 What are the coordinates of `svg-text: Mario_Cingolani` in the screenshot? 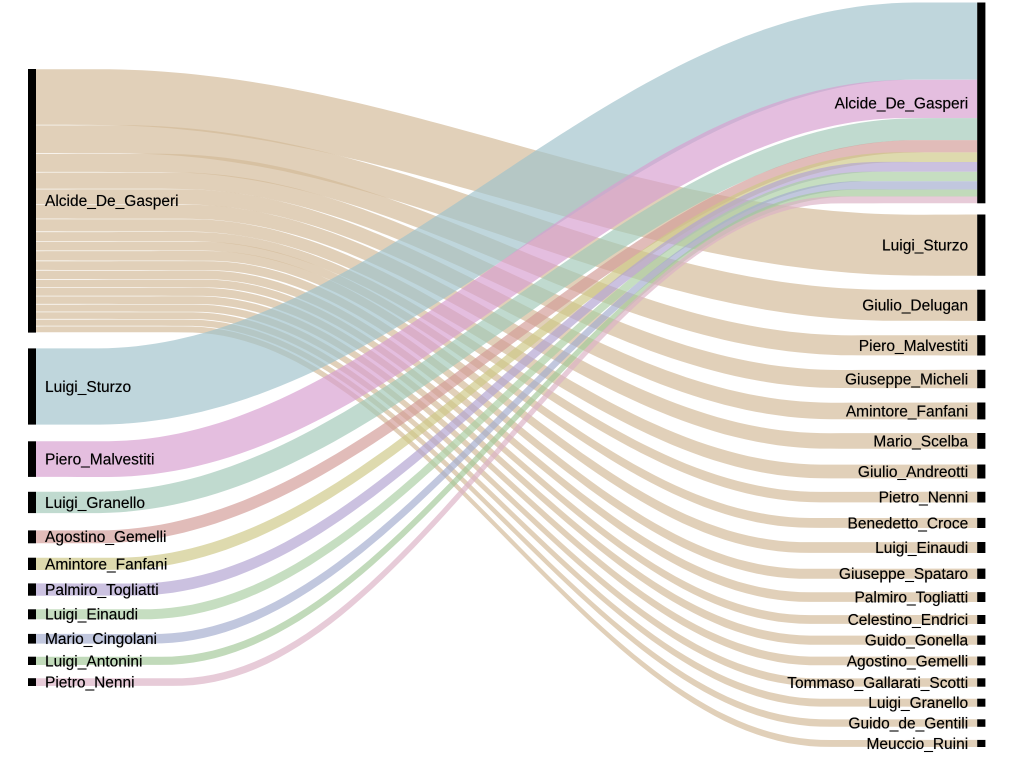 It's located at (101, 639).